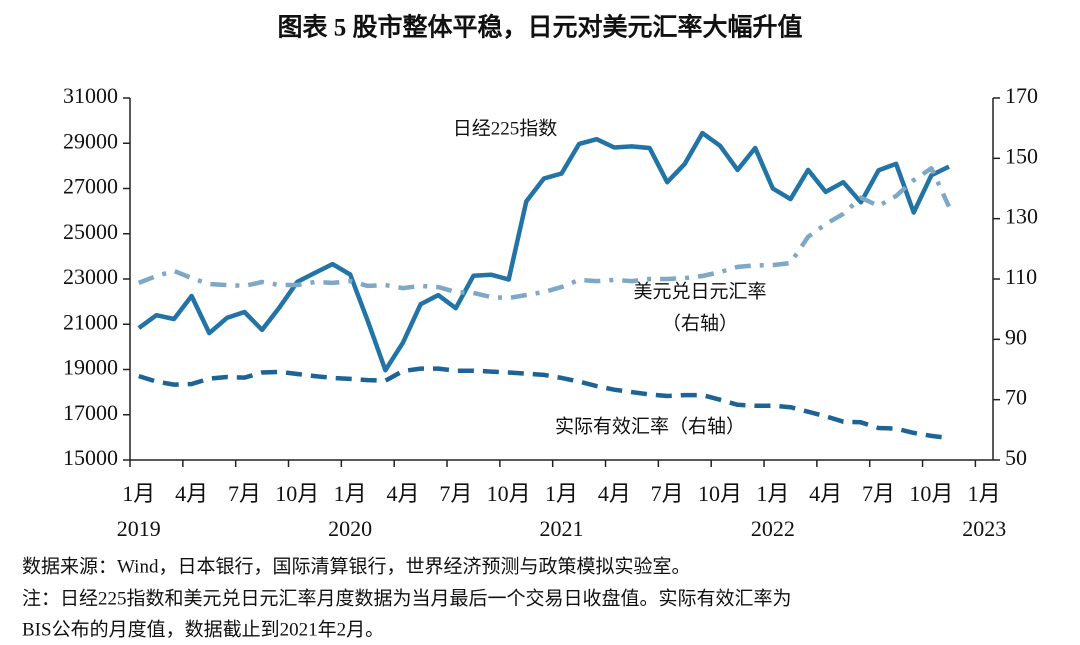 The width and height of the screenshot is (1080, 645). What do you see at coordinates (90, 321) in the screenshot?
I see `y-tick-label: 21000` at bounding box center [90, 321].